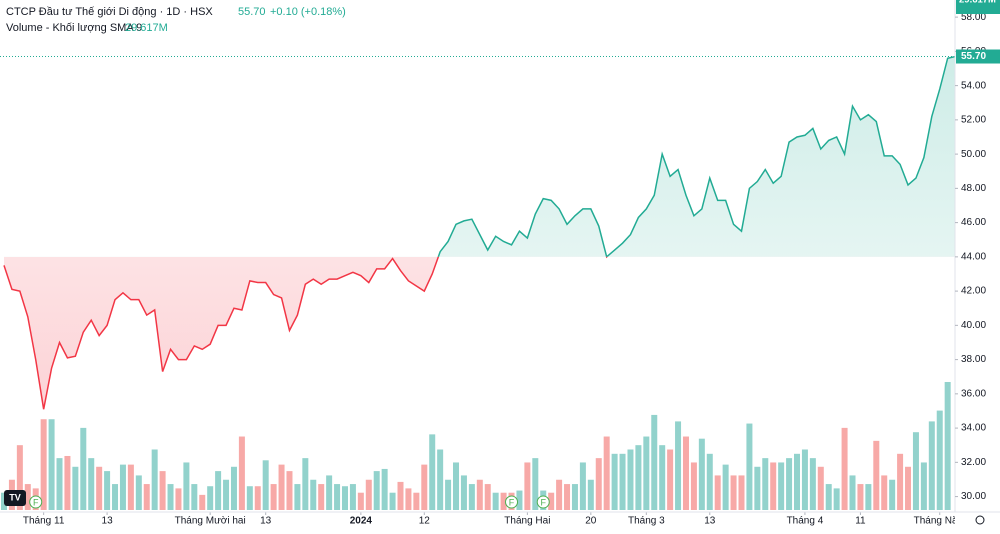 The image size is (1000, 534). Describe the element at coordinates (973, 462) in the screenshot. I see `y-tick-label: 32.00` at that location.